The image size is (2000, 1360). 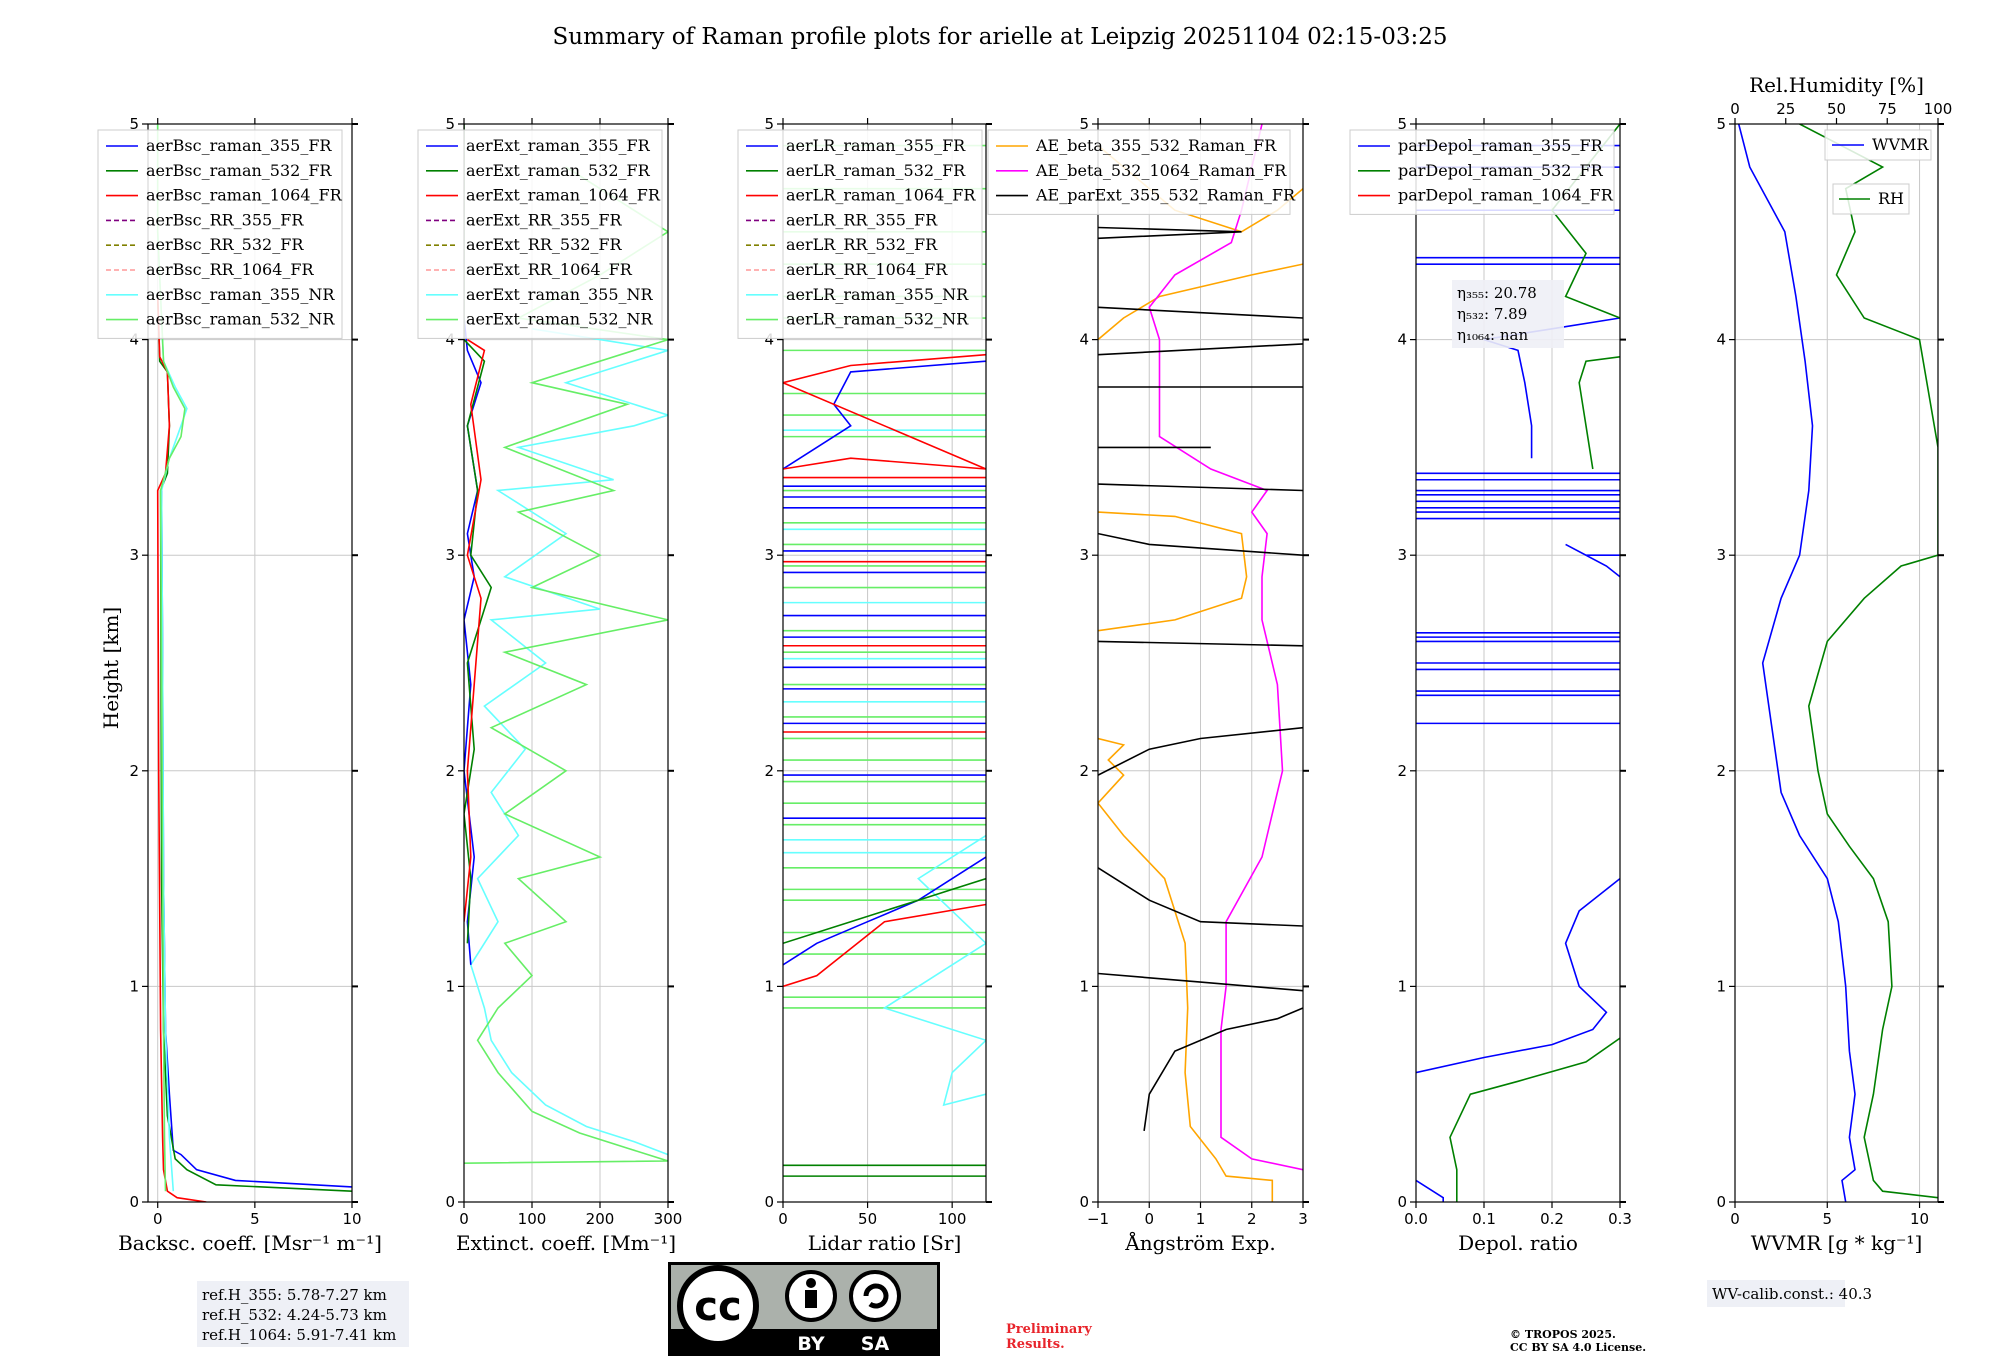 I want to click on preliminary-line-1: Preliminary, so click(x=1049, y=1329).